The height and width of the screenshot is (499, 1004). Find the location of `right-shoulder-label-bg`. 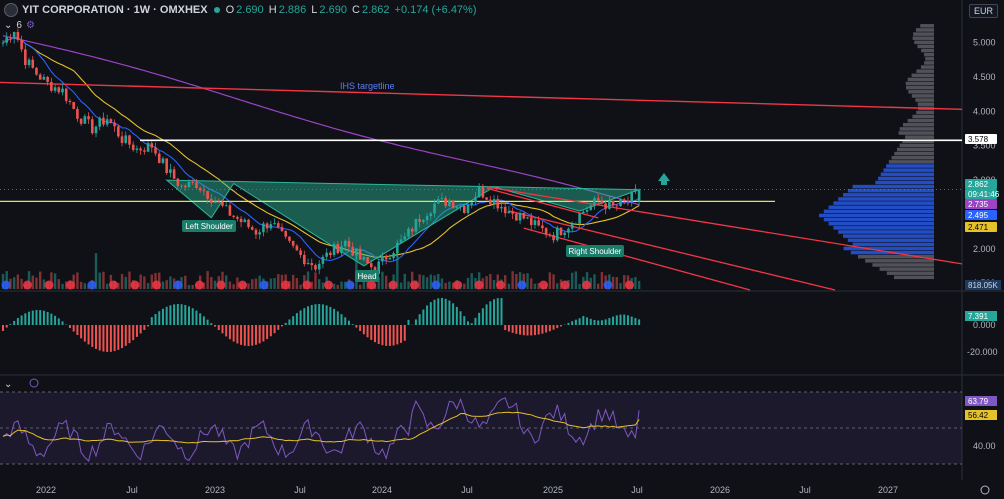

right-shoulder-label-bg is located at coordinates (595, 251).